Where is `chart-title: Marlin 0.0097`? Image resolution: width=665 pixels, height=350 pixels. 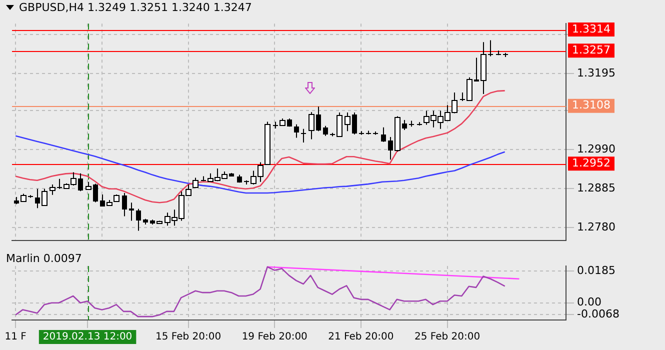
chart-title: Marlin 0.0097 is located at coordinates (44, 258).